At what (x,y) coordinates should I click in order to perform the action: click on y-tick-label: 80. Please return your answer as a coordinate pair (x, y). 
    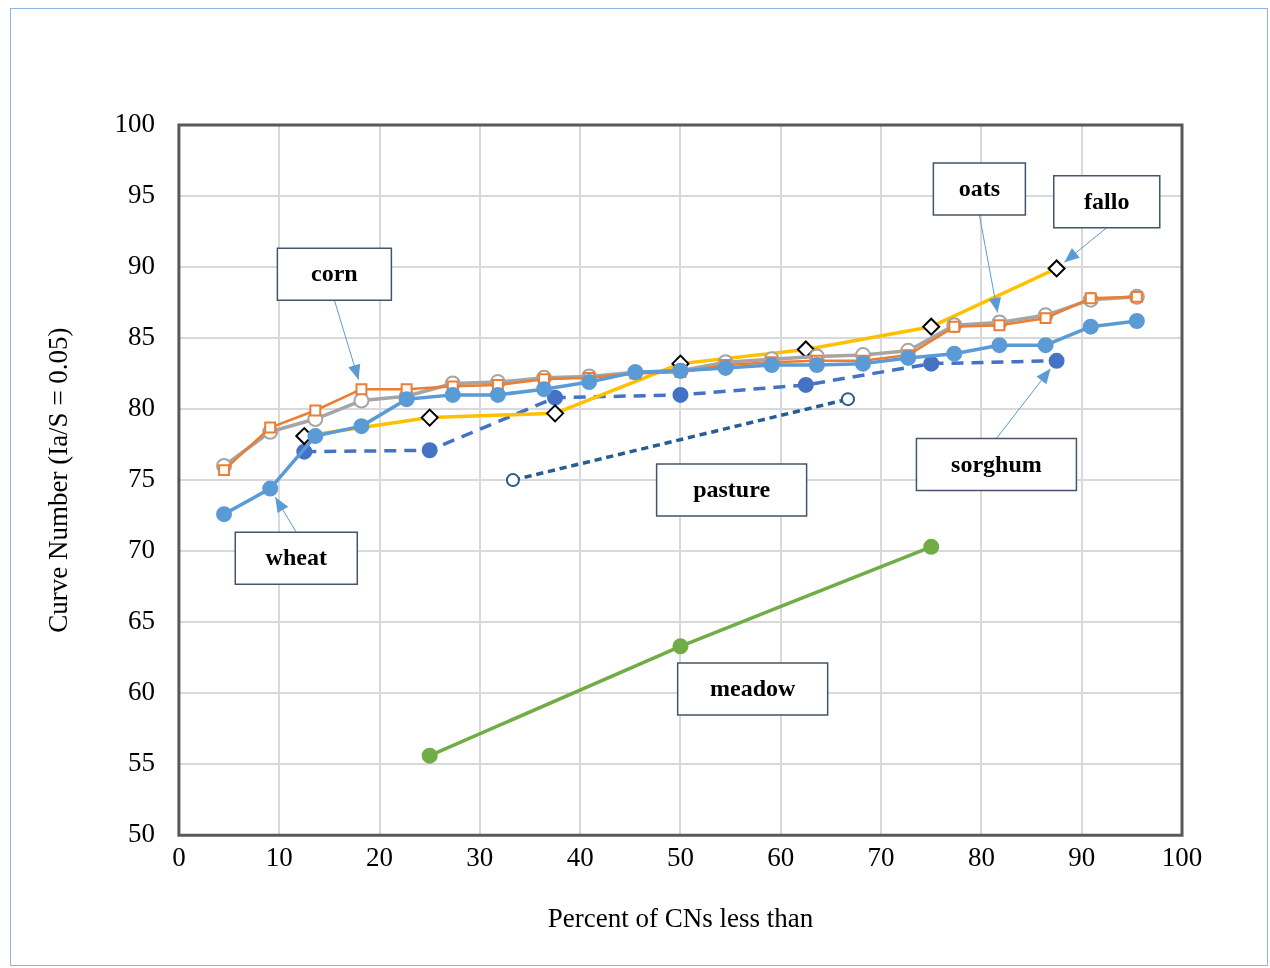
    Looking at the image, I should click on (141, 407).